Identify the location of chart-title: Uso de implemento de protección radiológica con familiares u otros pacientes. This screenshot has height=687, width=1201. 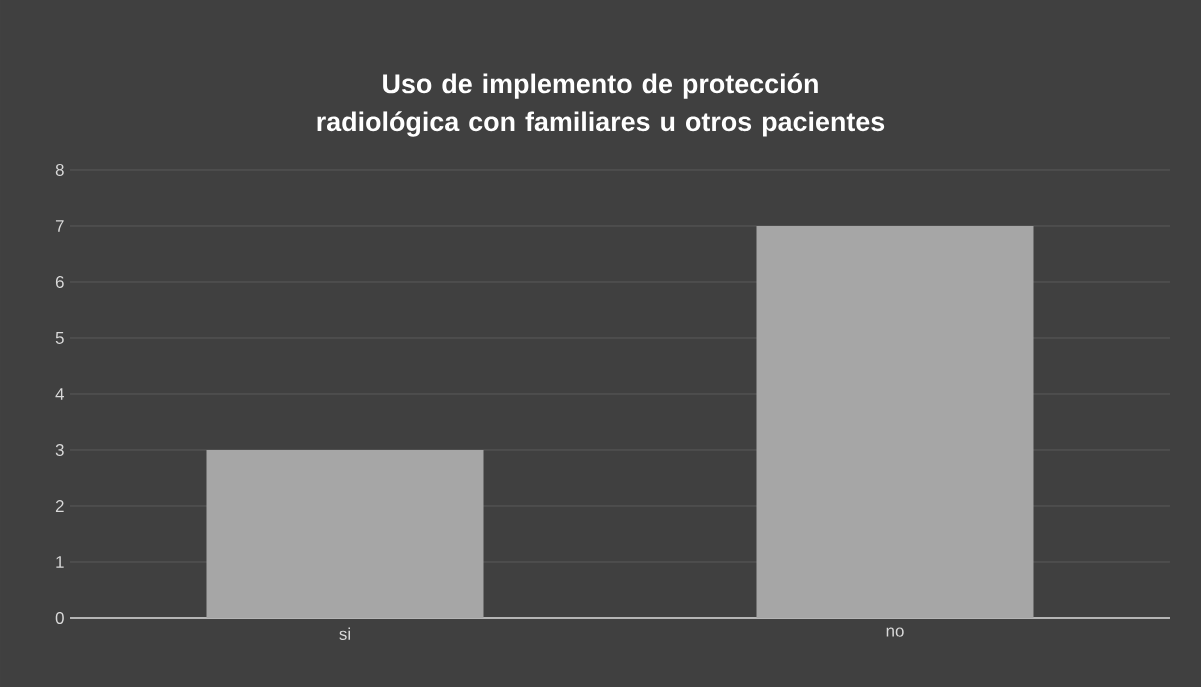
(601, 105).